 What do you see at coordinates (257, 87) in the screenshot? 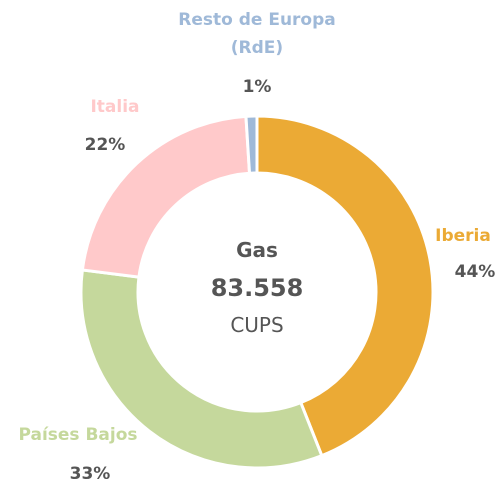
I see `value-label: 1%` at bounding box center [257, 87].